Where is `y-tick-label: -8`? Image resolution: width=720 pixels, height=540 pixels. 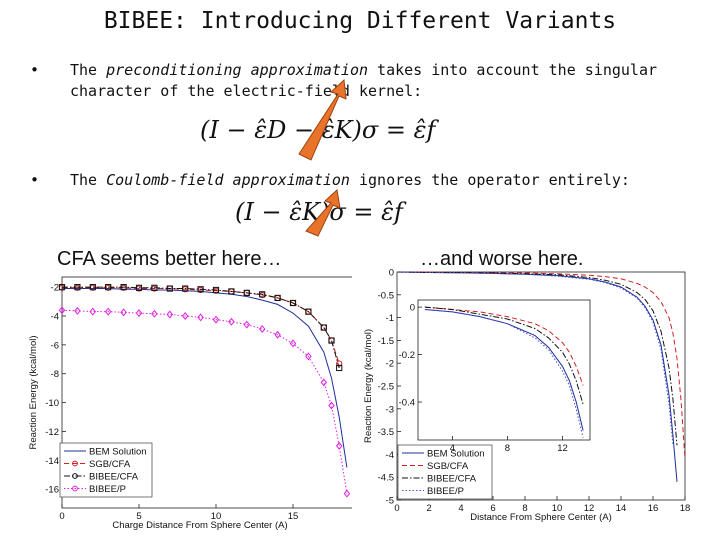
y-tick-label: -8 is located at coordinates (55, 374).